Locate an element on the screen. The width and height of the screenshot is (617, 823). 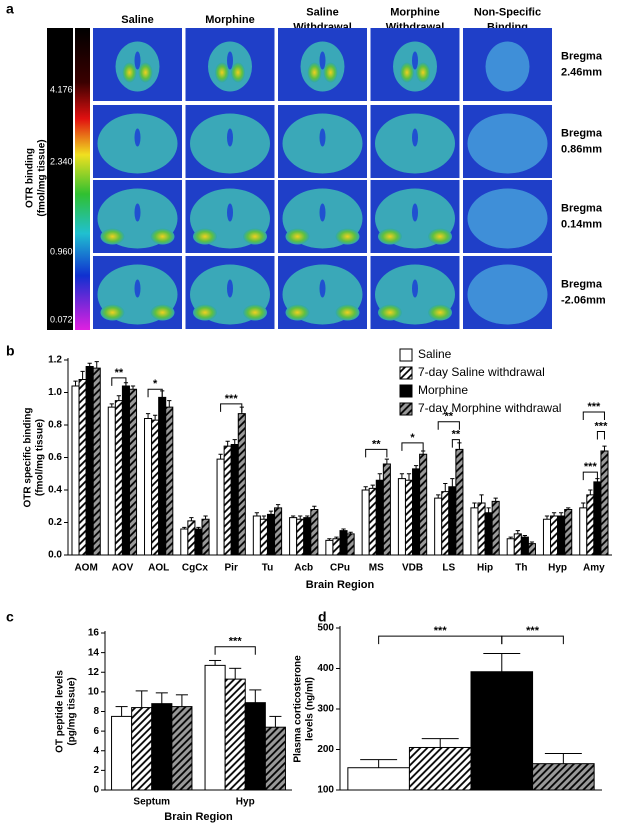
panel-label: b is located at coordinates (10, 351).